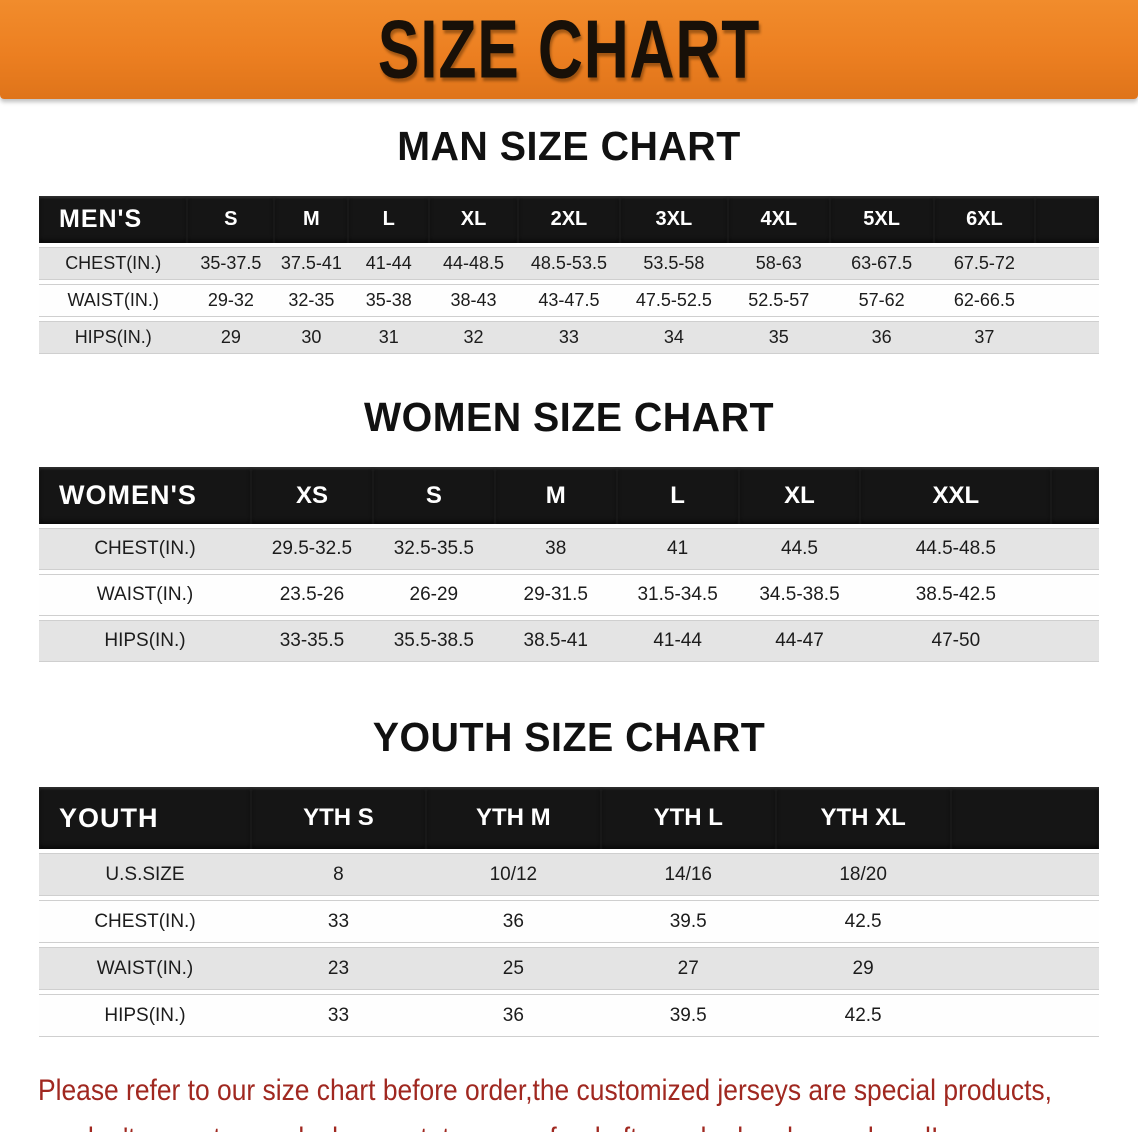  What do you see at coordinates (231, 300) in the screenshot?
I see `size-value-cell: 29-32` at bounding box center [231, 300].